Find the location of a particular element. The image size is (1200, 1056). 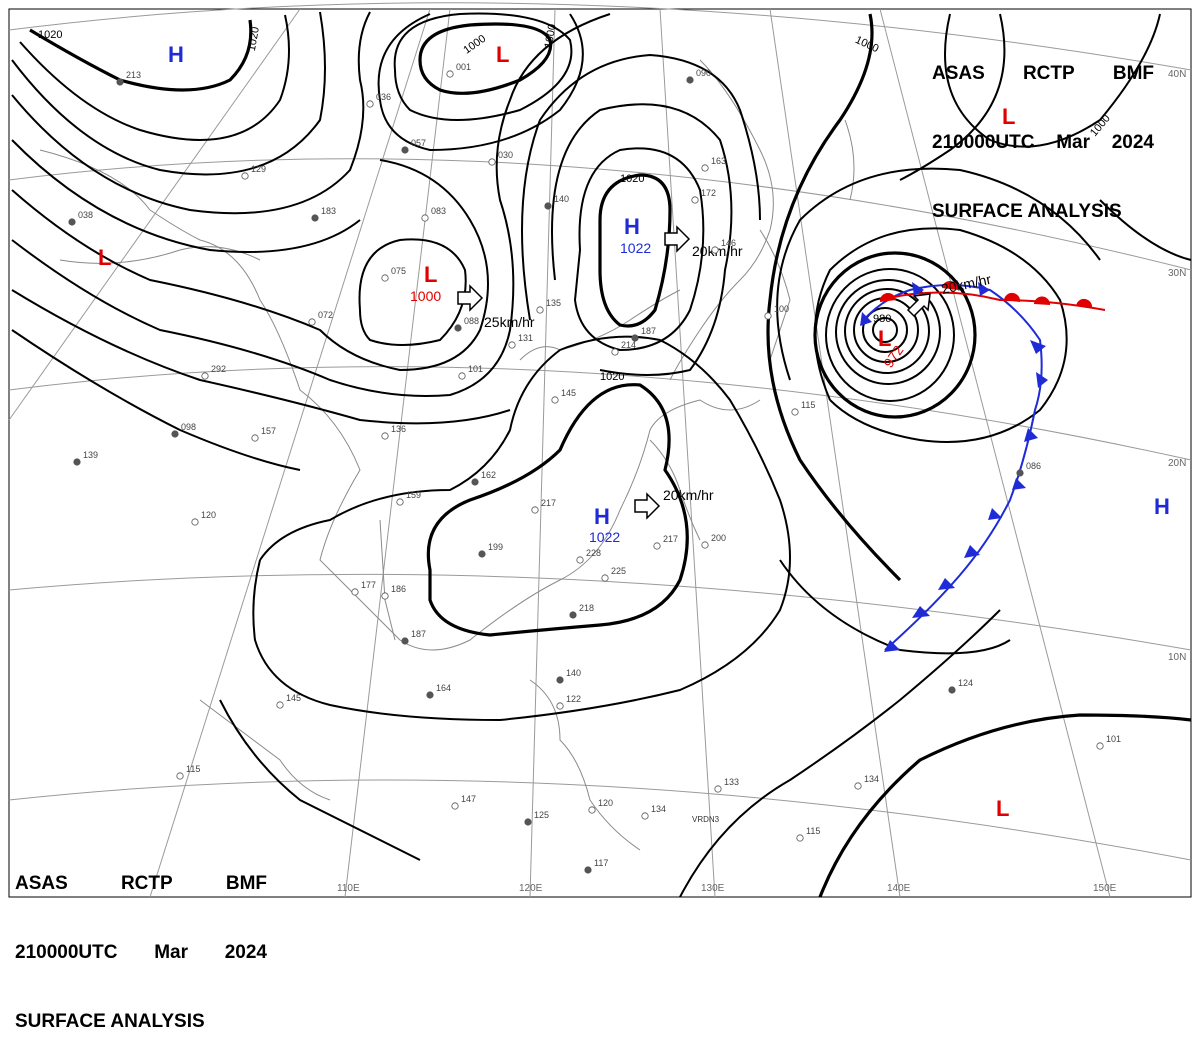

high-center-symbol: H is located at coordinates (176, 54).